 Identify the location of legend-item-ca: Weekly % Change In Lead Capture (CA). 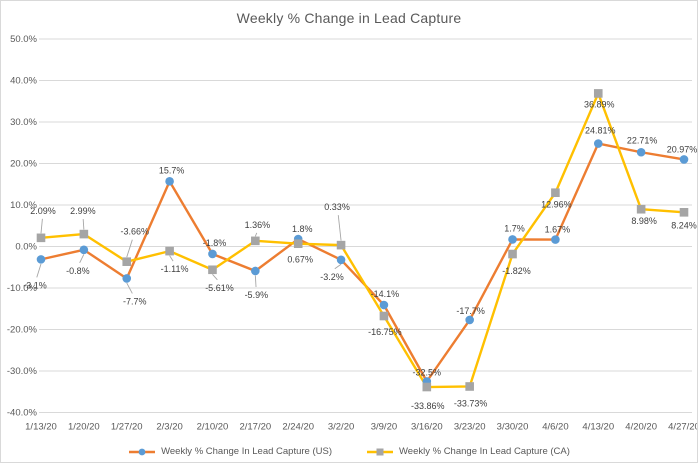
(468, 451).